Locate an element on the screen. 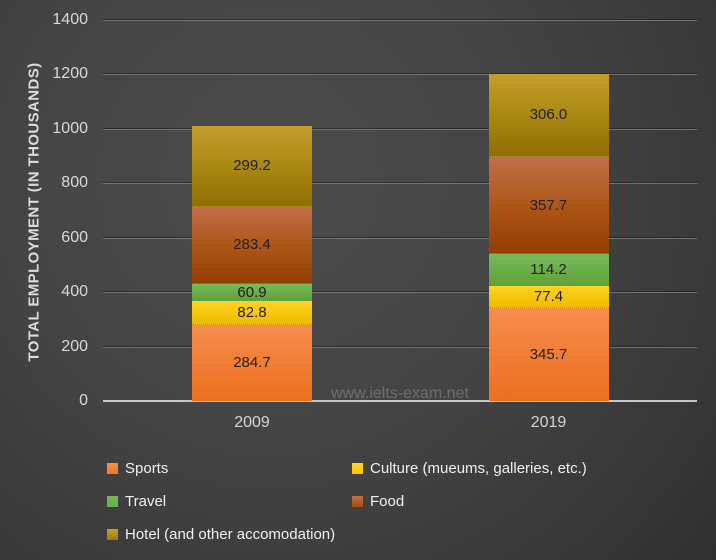 The image size is (716, 560). value-label: 345.7 is located at coordinates (548, 354).